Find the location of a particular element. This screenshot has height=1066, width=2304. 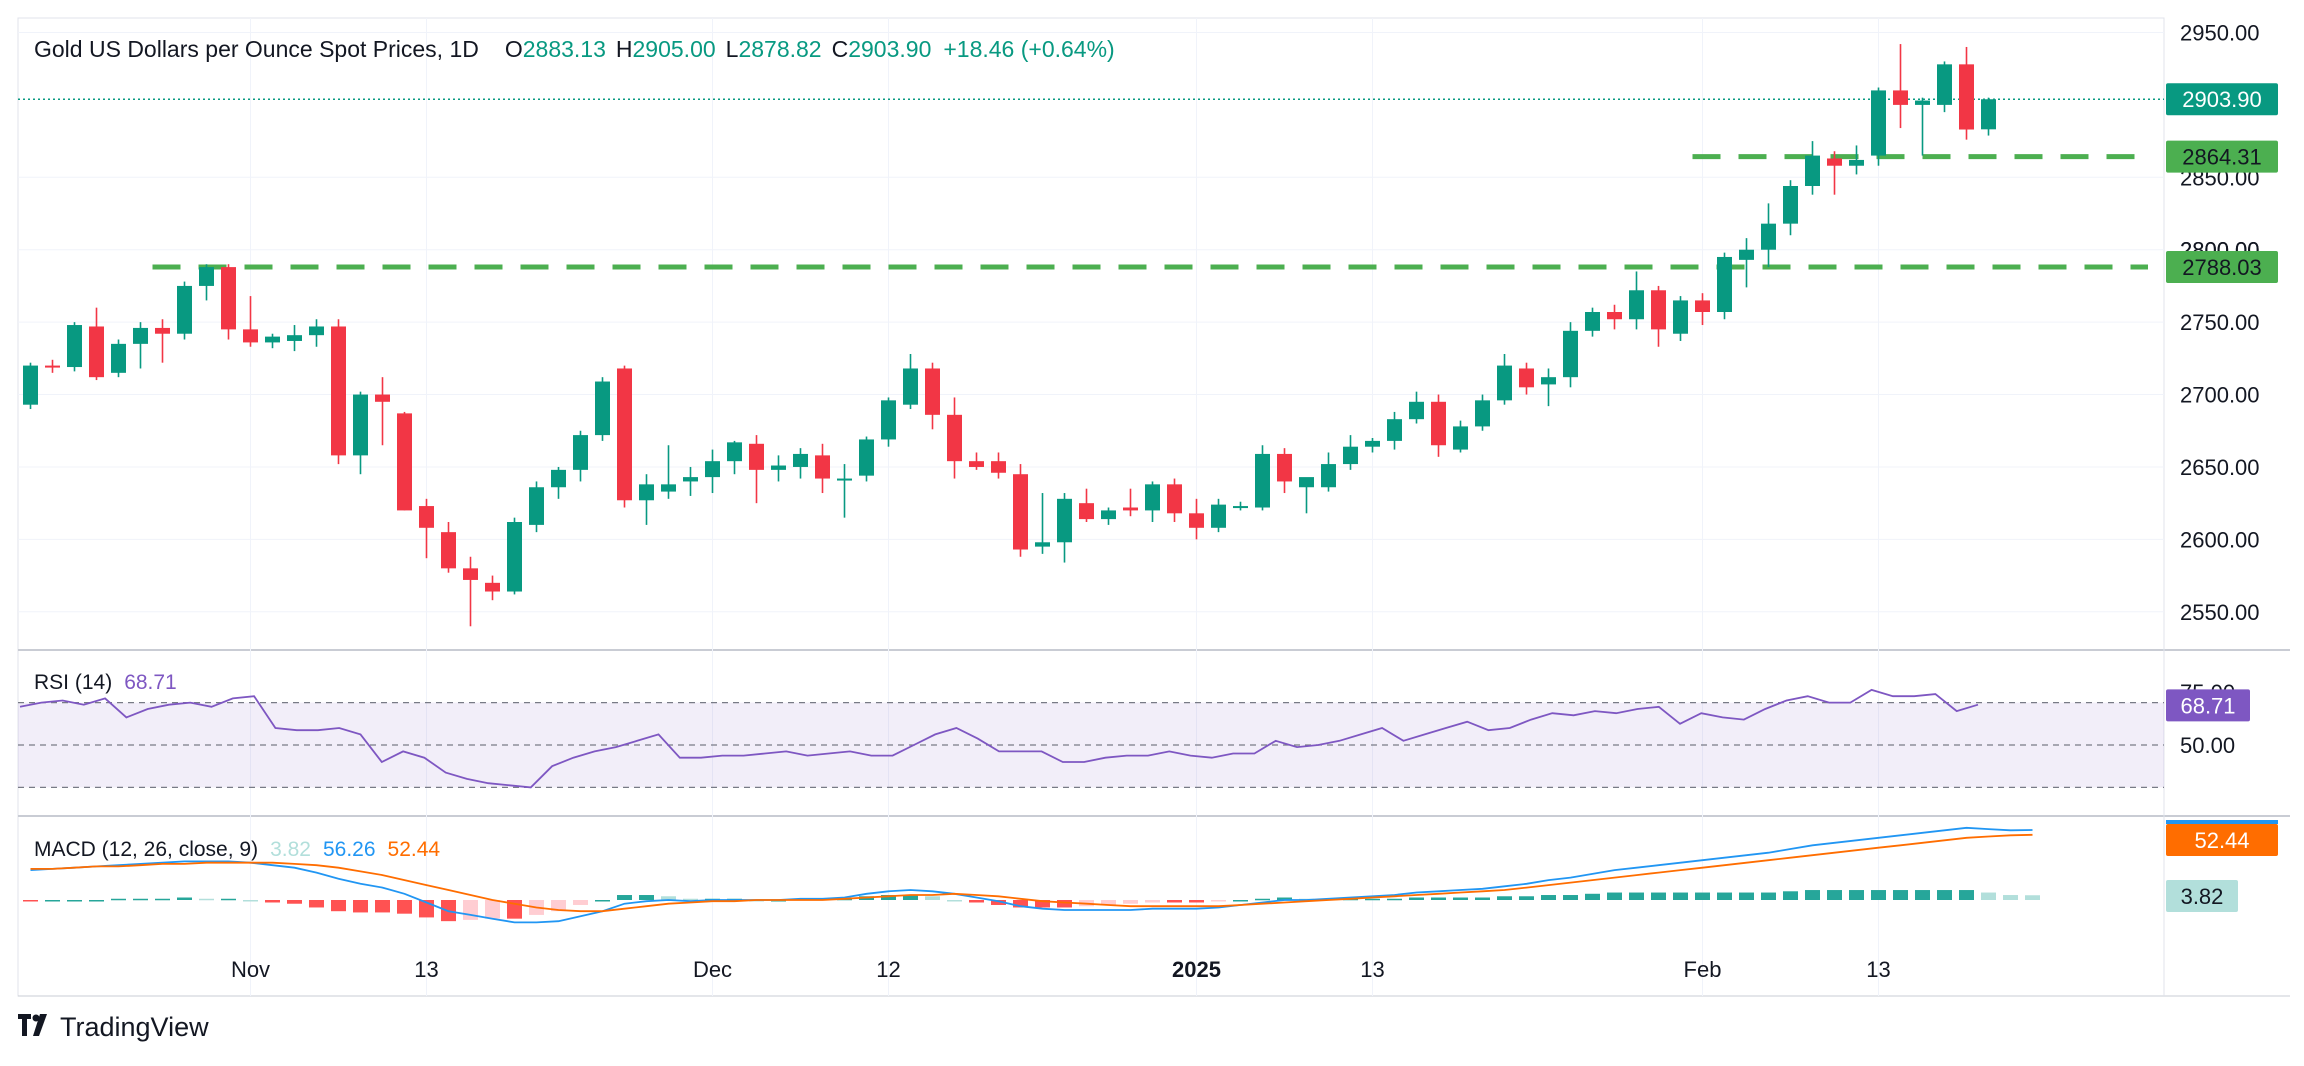

last-price-label: 2903.90 is located at coordinates (2222, 99).